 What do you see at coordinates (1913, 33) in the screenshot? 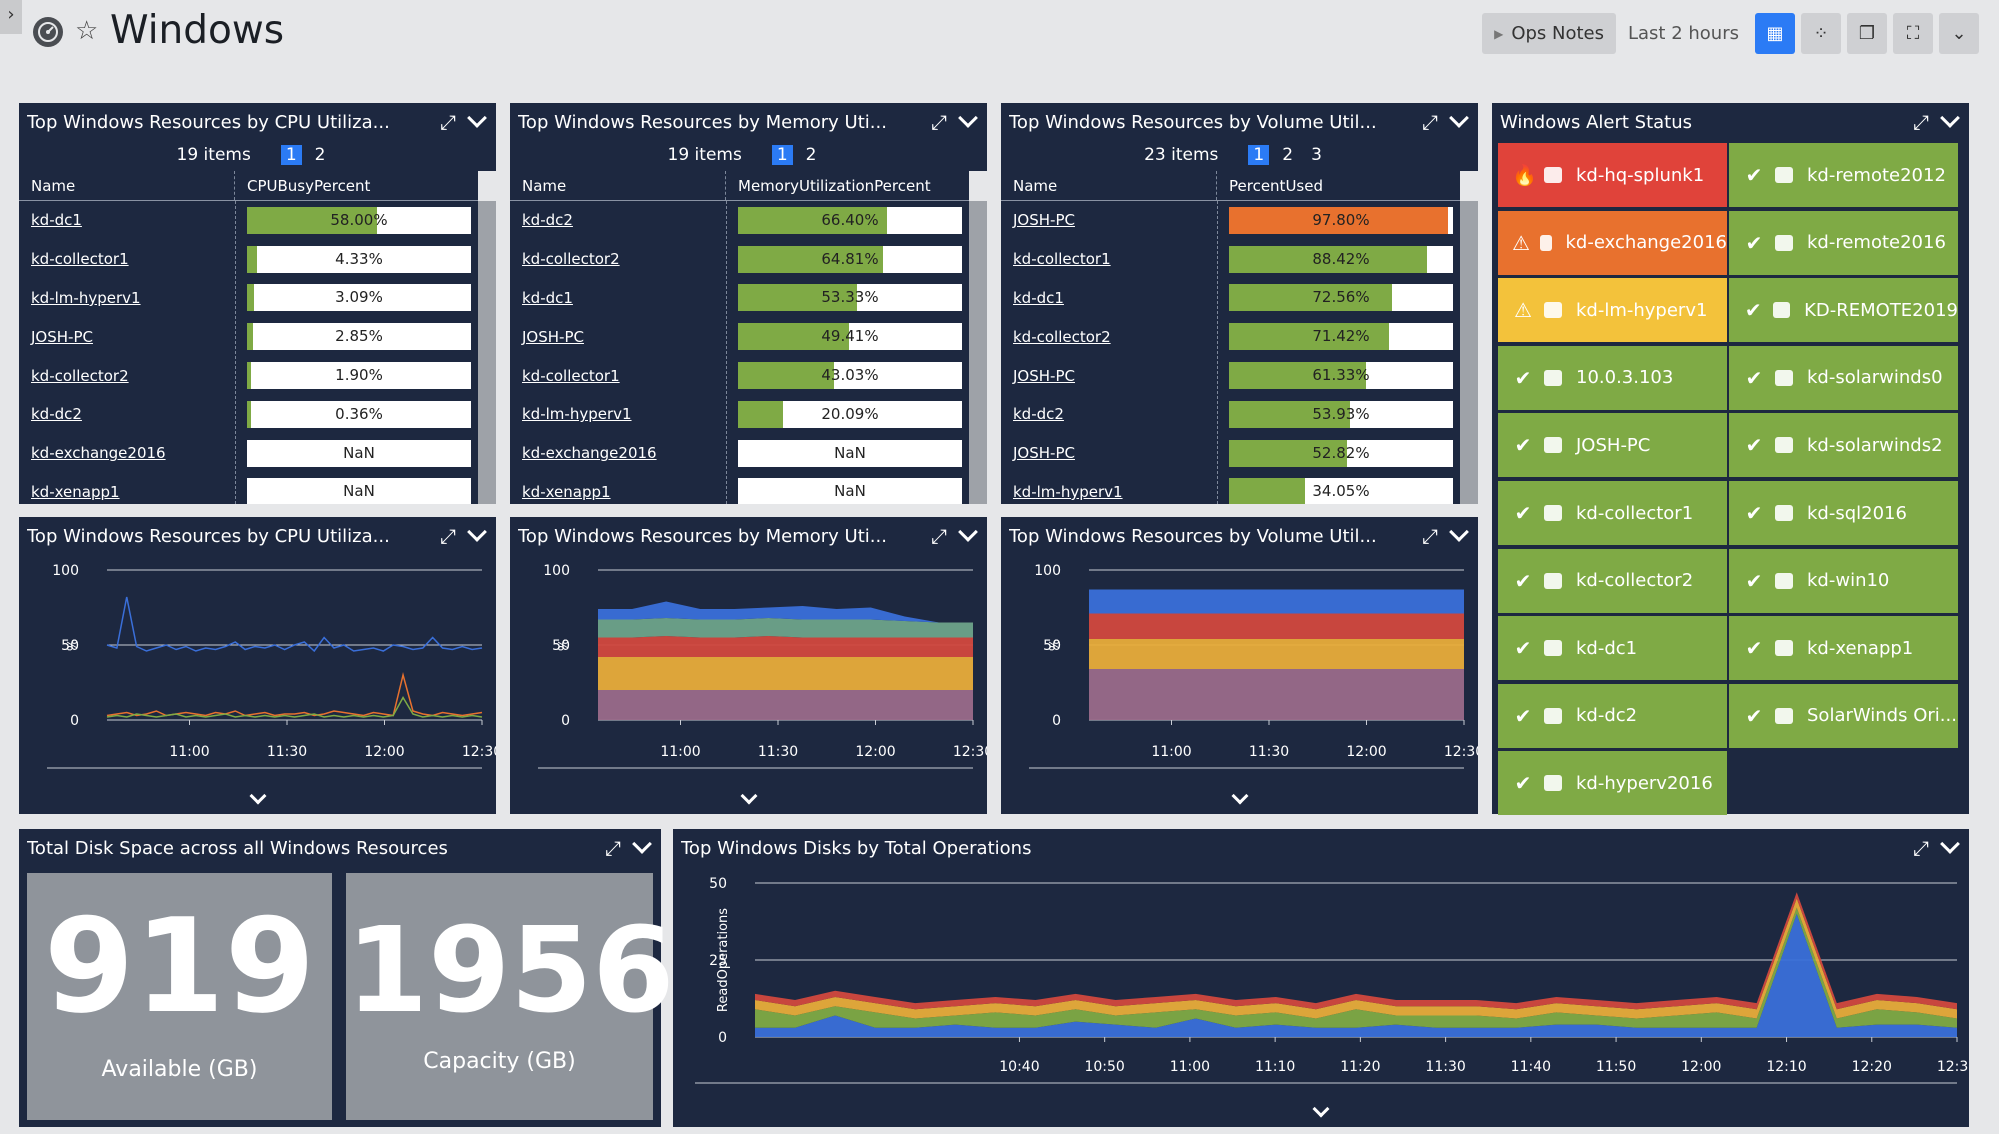
I see `fullscreen-icon: ⛶` at bounding box center [1913, 33].